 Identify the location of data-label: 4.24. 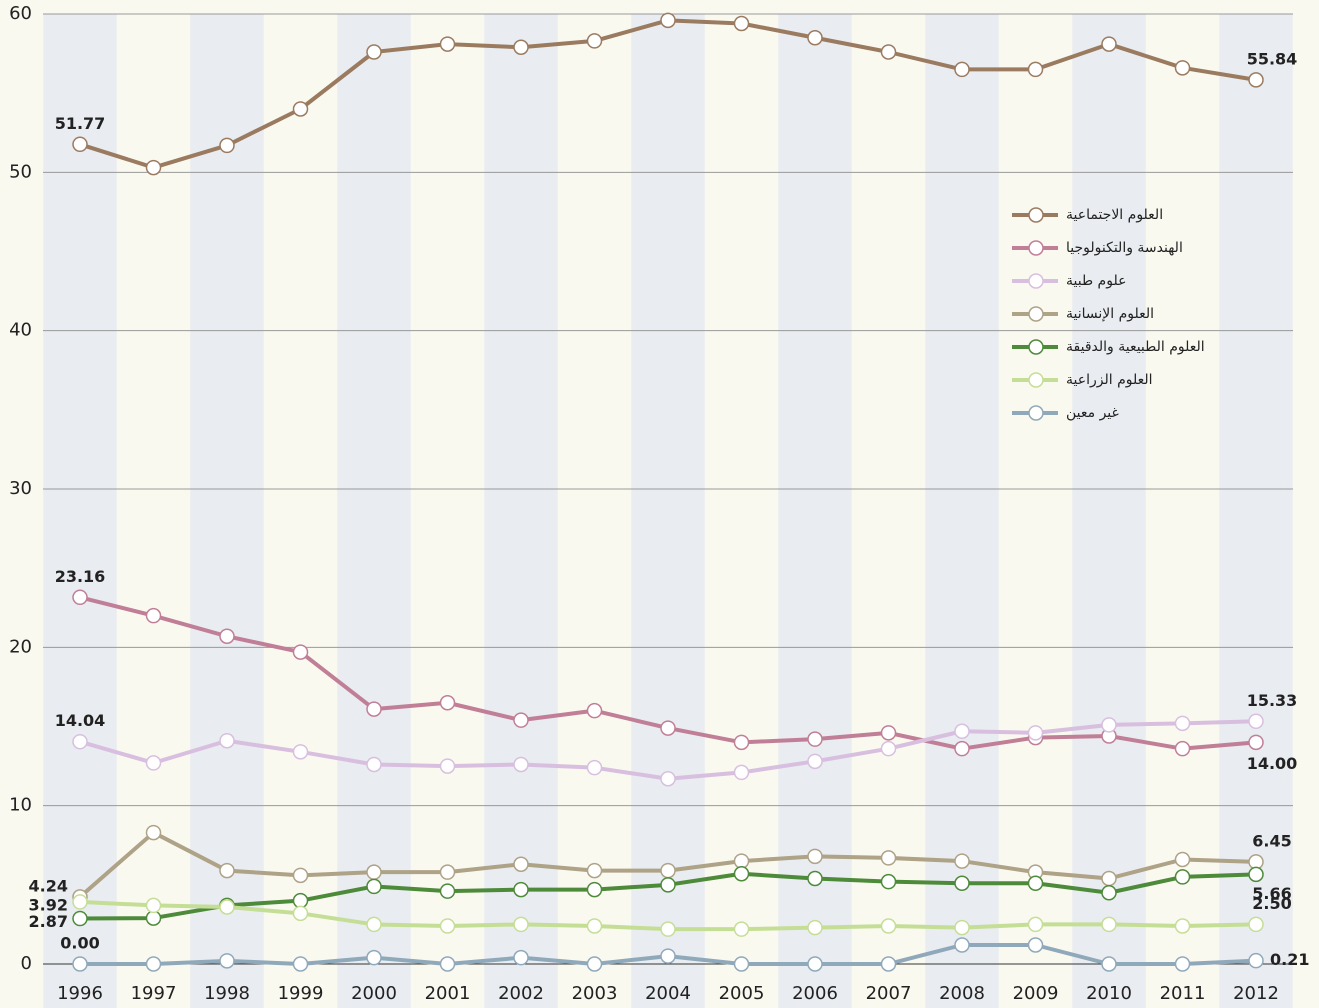
(48, 885).